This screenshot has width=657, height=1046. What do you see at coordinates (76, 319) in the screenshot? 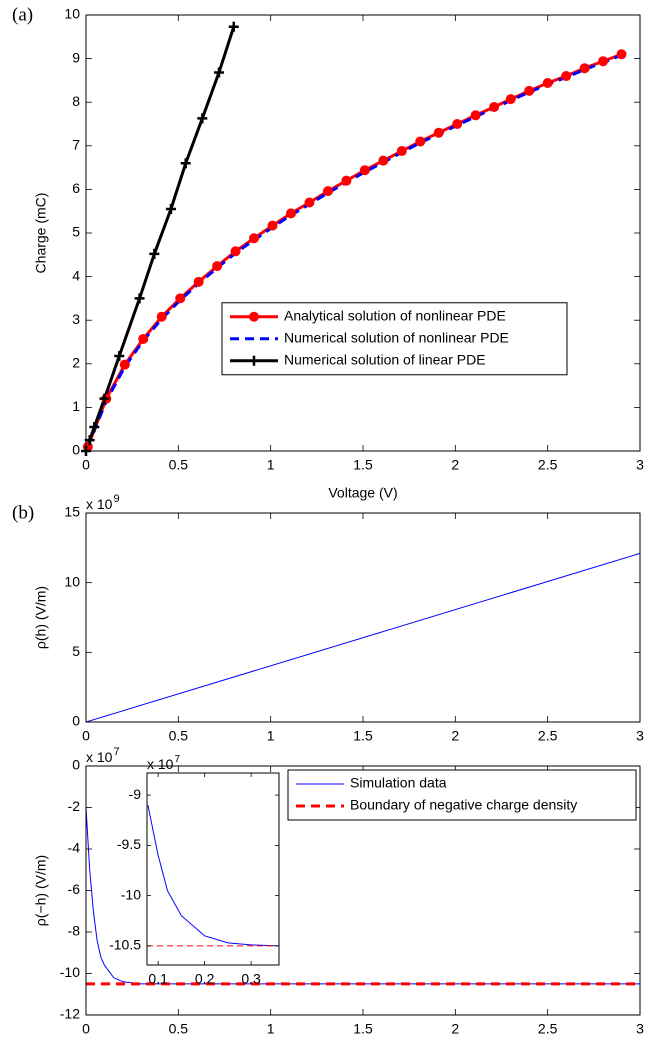
I see `y-tick-label: 3` at bounding box center [76, 319].